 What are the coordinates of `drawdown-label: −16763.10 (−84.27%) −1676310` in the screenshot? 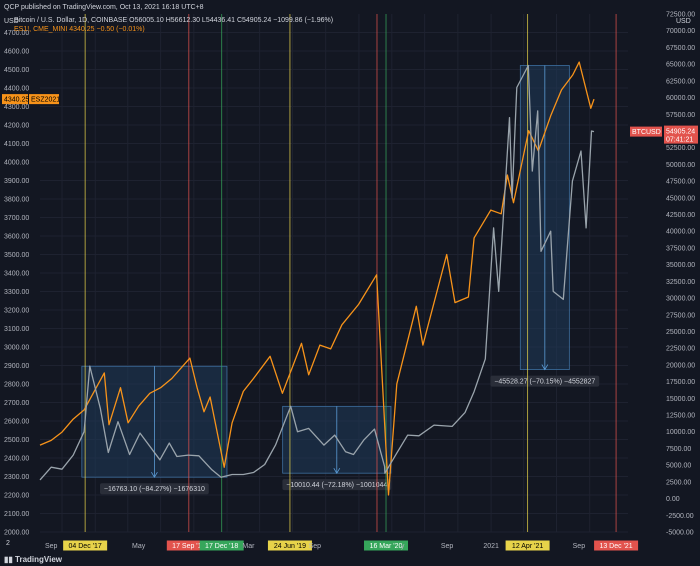 It's located at (154, 489).